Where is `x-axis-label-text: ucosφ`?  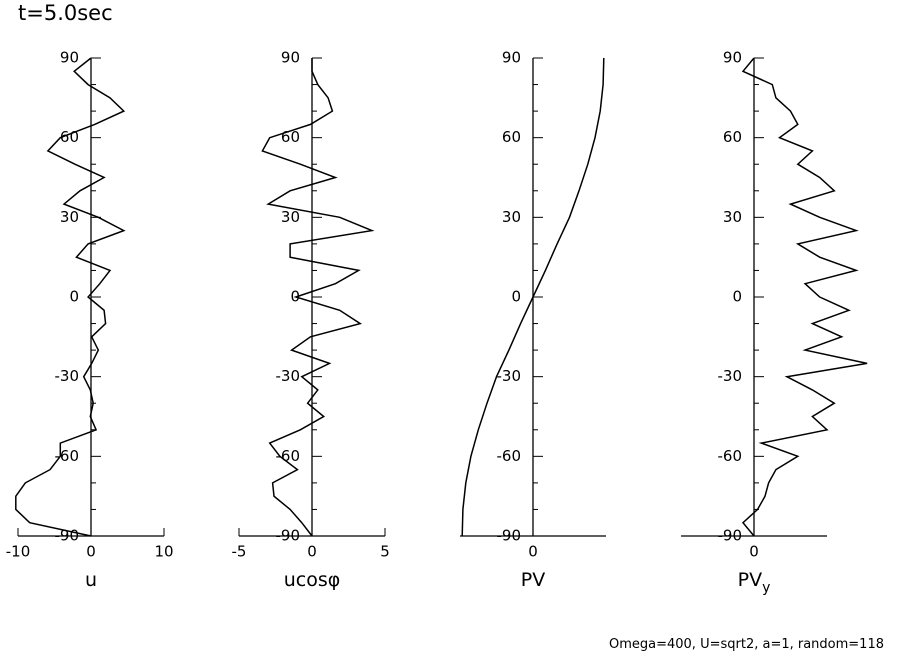 x-axis-label-text: ucosφ is located at coordinates (312, 580).